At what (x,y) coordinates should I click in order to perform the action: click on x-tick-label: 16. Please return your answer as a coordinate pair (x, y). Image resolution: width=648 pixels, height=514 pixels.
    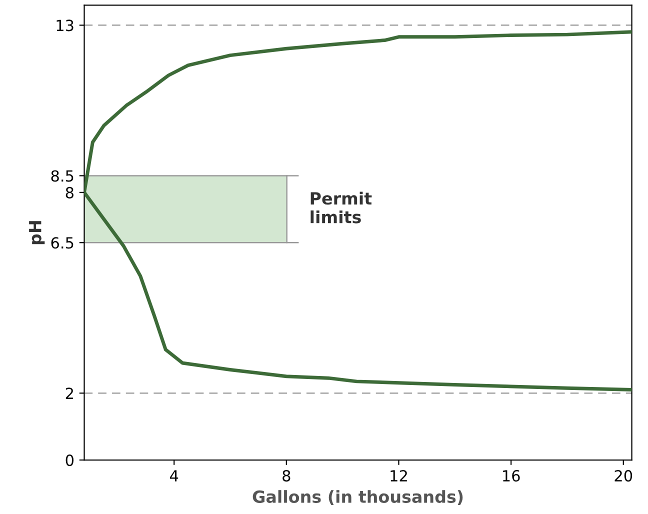
    Looking at the image, I should click on (511, 476).